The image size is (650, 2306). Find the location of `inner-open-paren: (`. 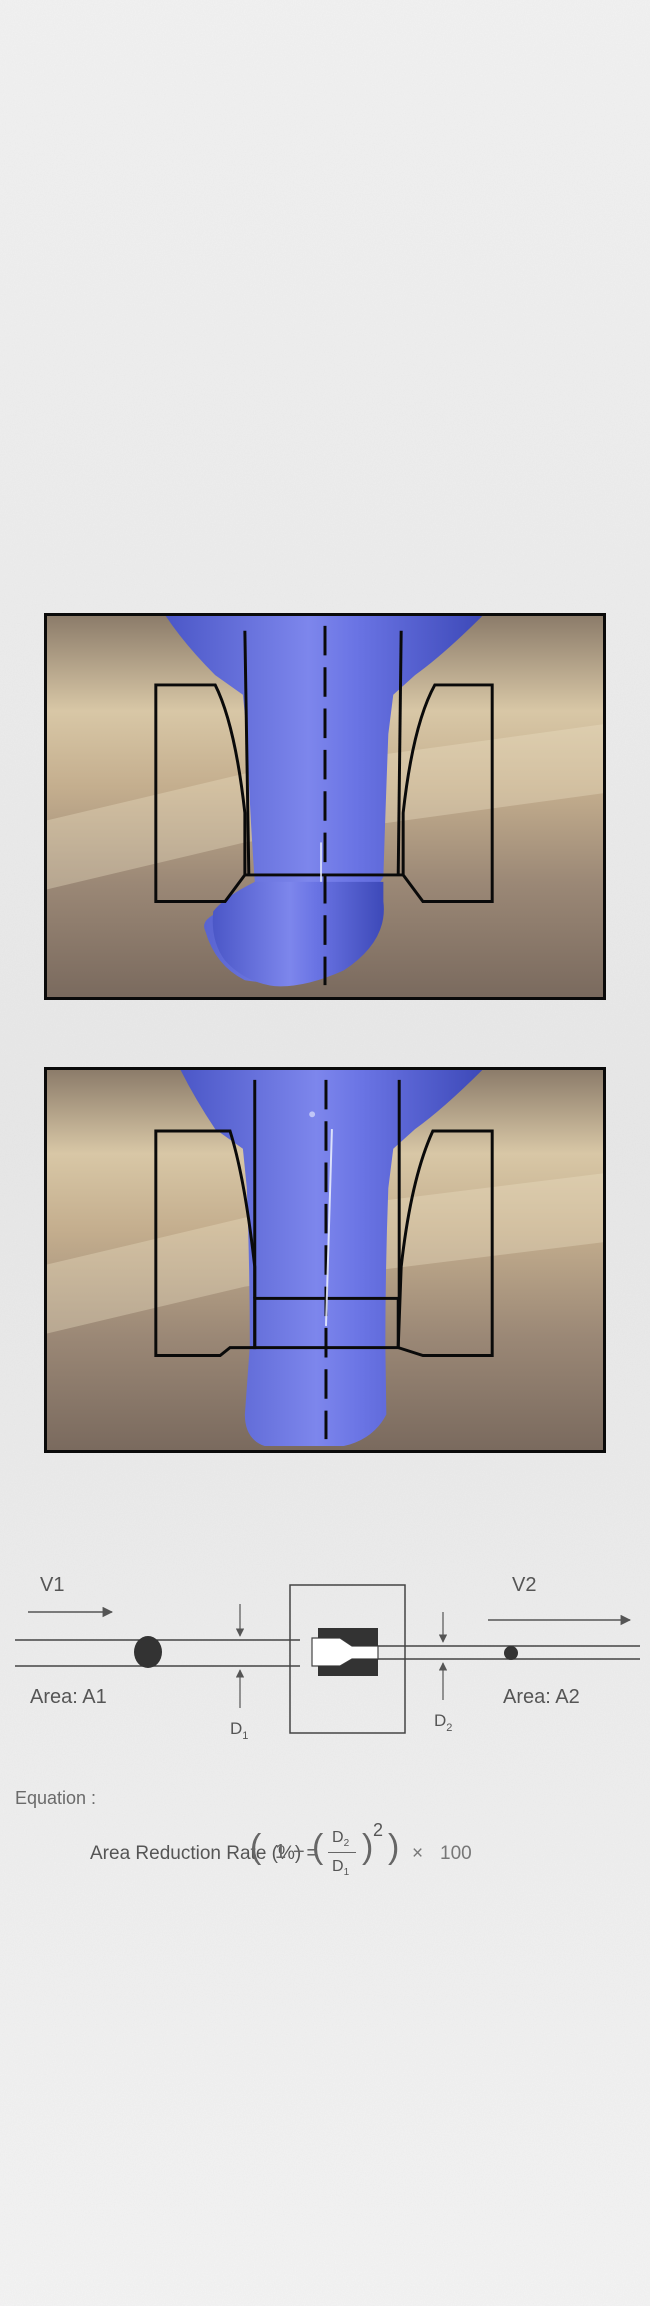

inner-open-paren: ( is located at coordinates (318, 1847).